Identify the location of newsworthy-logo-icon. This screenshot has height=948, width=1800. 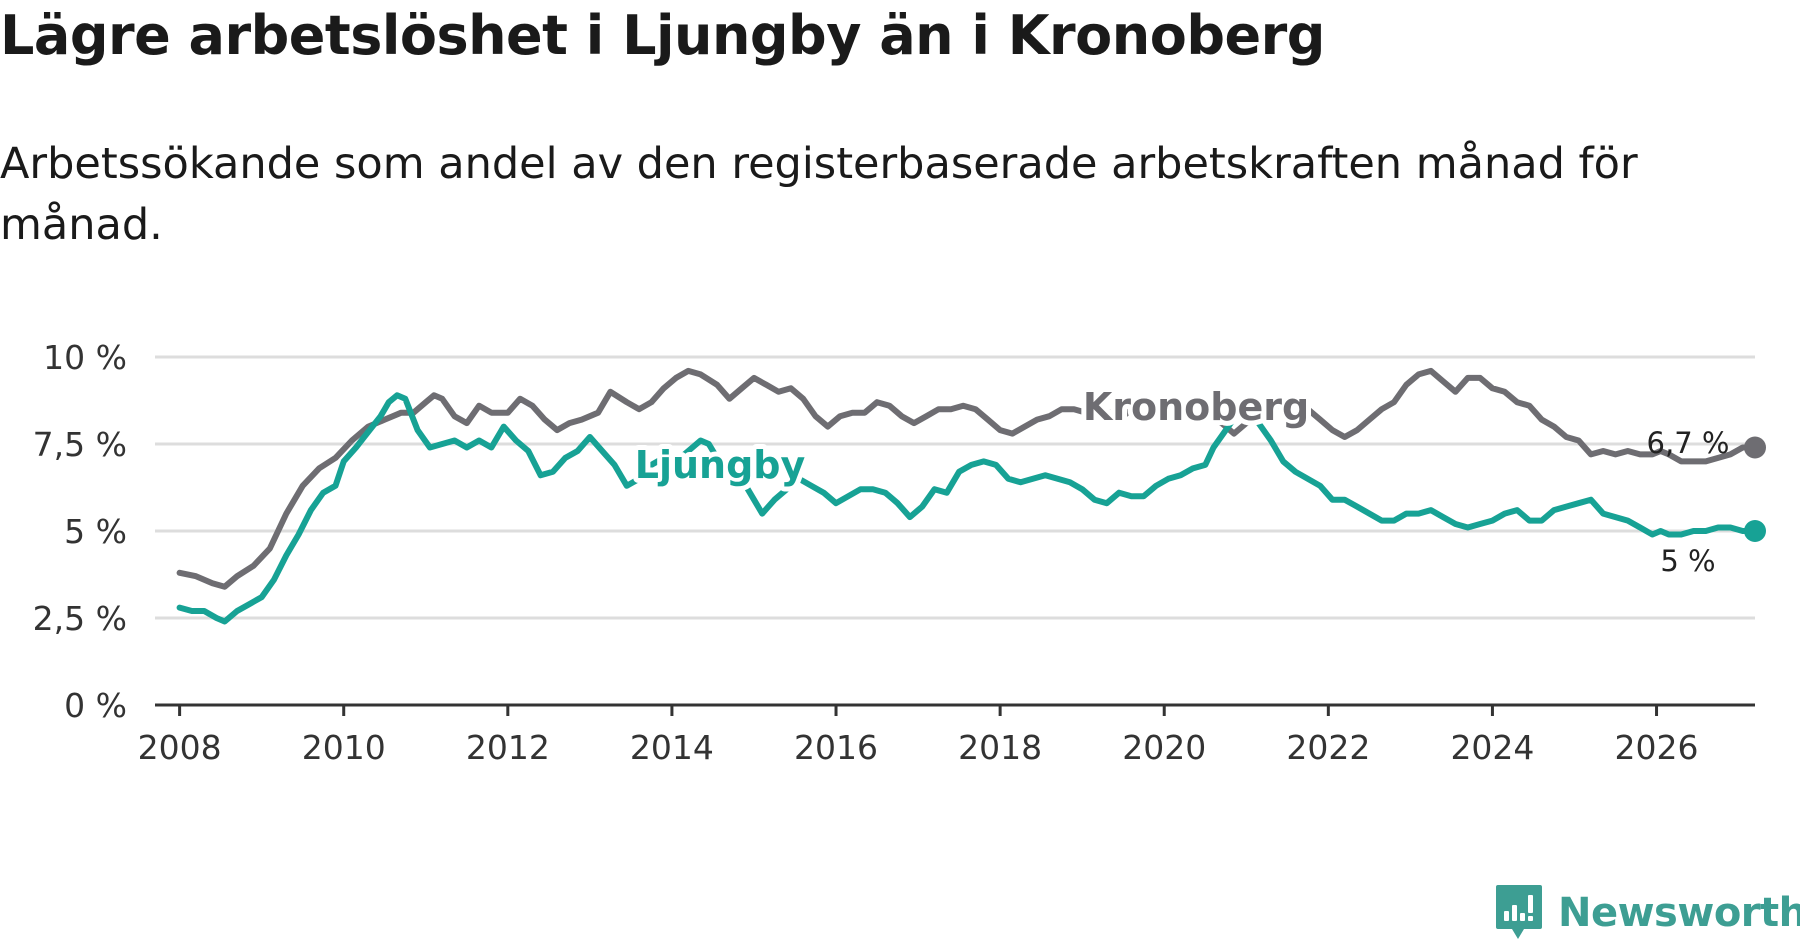
(1519, 912).